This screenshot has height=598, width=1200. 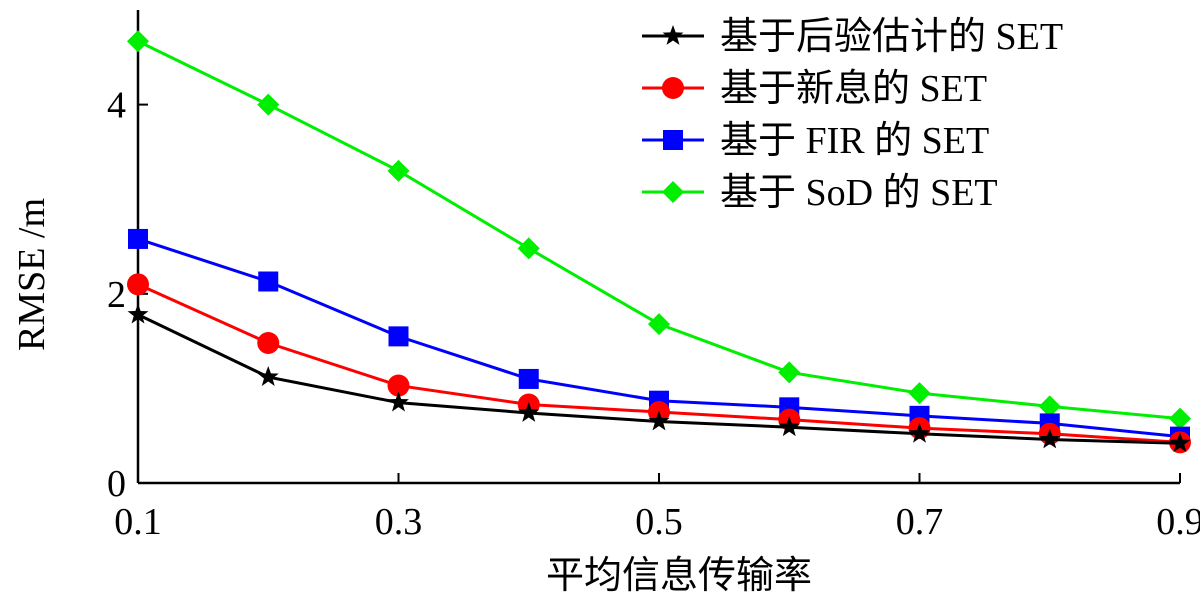 What do you see at coordinates (1178, 522) in the screenshot?
I see `x-tick-label: 0.9` at bounding box center [1178, 522].